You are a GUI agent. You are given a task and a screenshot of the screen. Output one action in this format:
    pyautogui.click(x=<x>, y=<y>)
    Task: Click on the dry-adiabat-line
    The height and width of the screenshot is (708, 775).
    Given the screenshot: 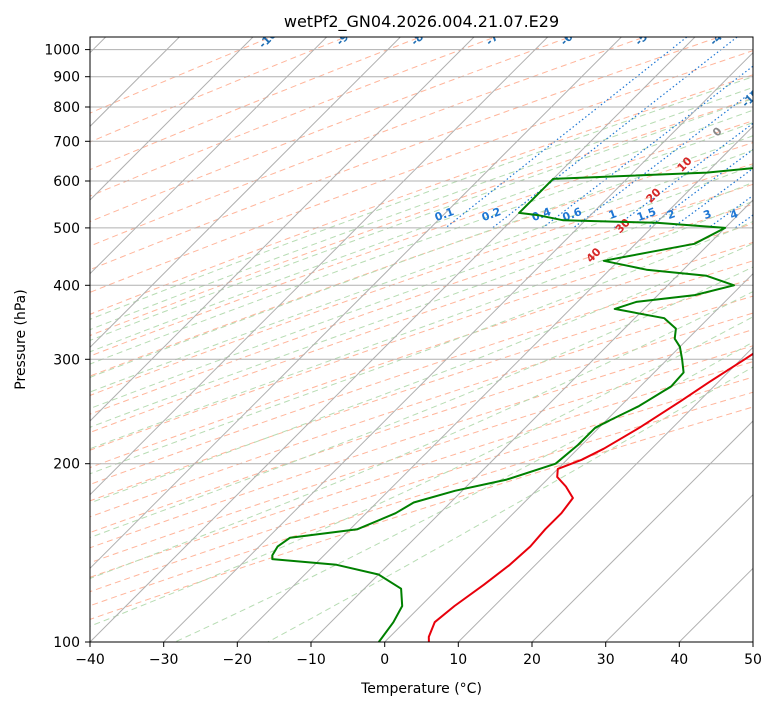 What is the action you would take?
    pyautogui.click(x=293, y=117)
    